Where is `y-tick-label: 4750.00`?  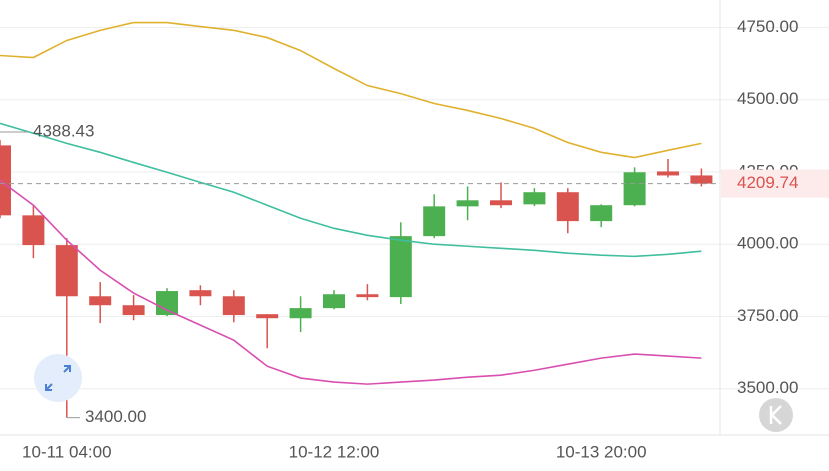
y-tick-label: 4750.00 is located at coordinates (767, 26).